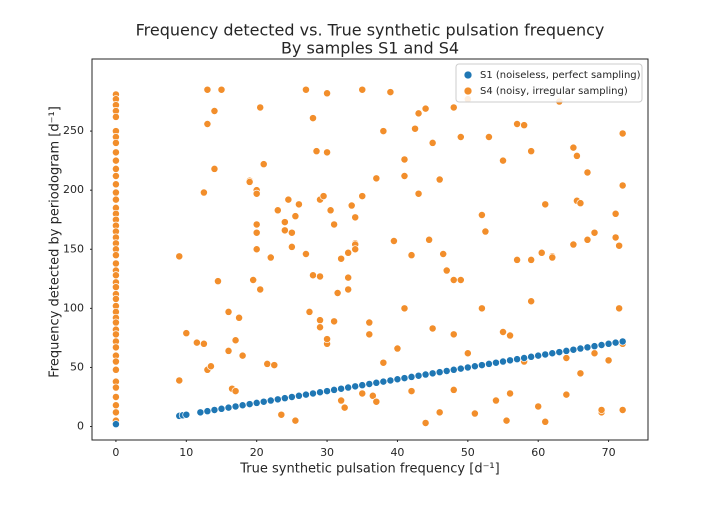 The image size is (720, 508). I want to click on x-tick-label: 20, so click(257, 452).